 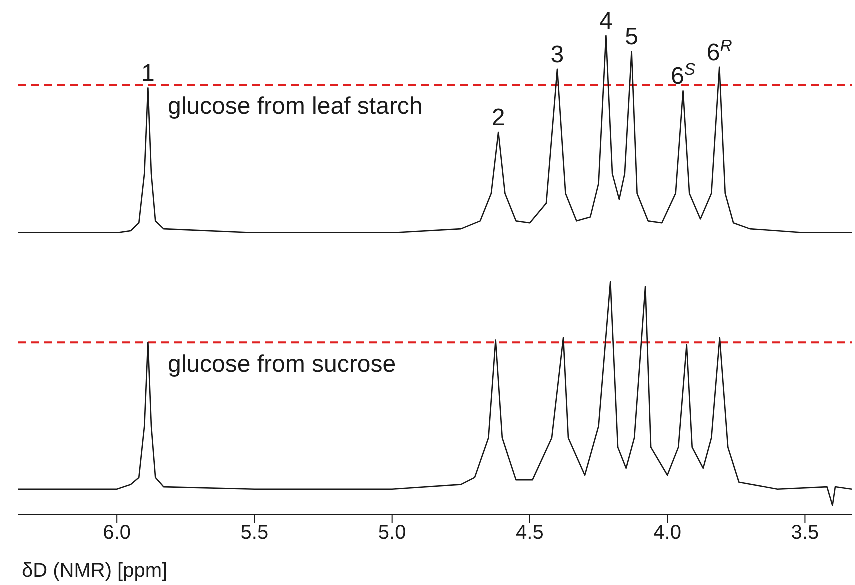 What do you see at coordinates (282, 364) in the screenshot?
I see `annotation: glucose from sucrose` at bounding box center [282, 364].